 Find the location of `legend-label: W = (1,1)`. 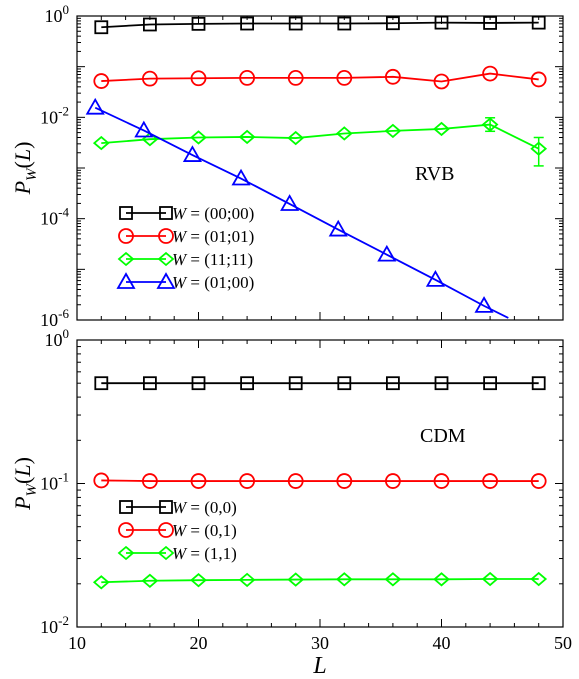

legend-label: W = (1,1) is located at coordinates (204, 553).